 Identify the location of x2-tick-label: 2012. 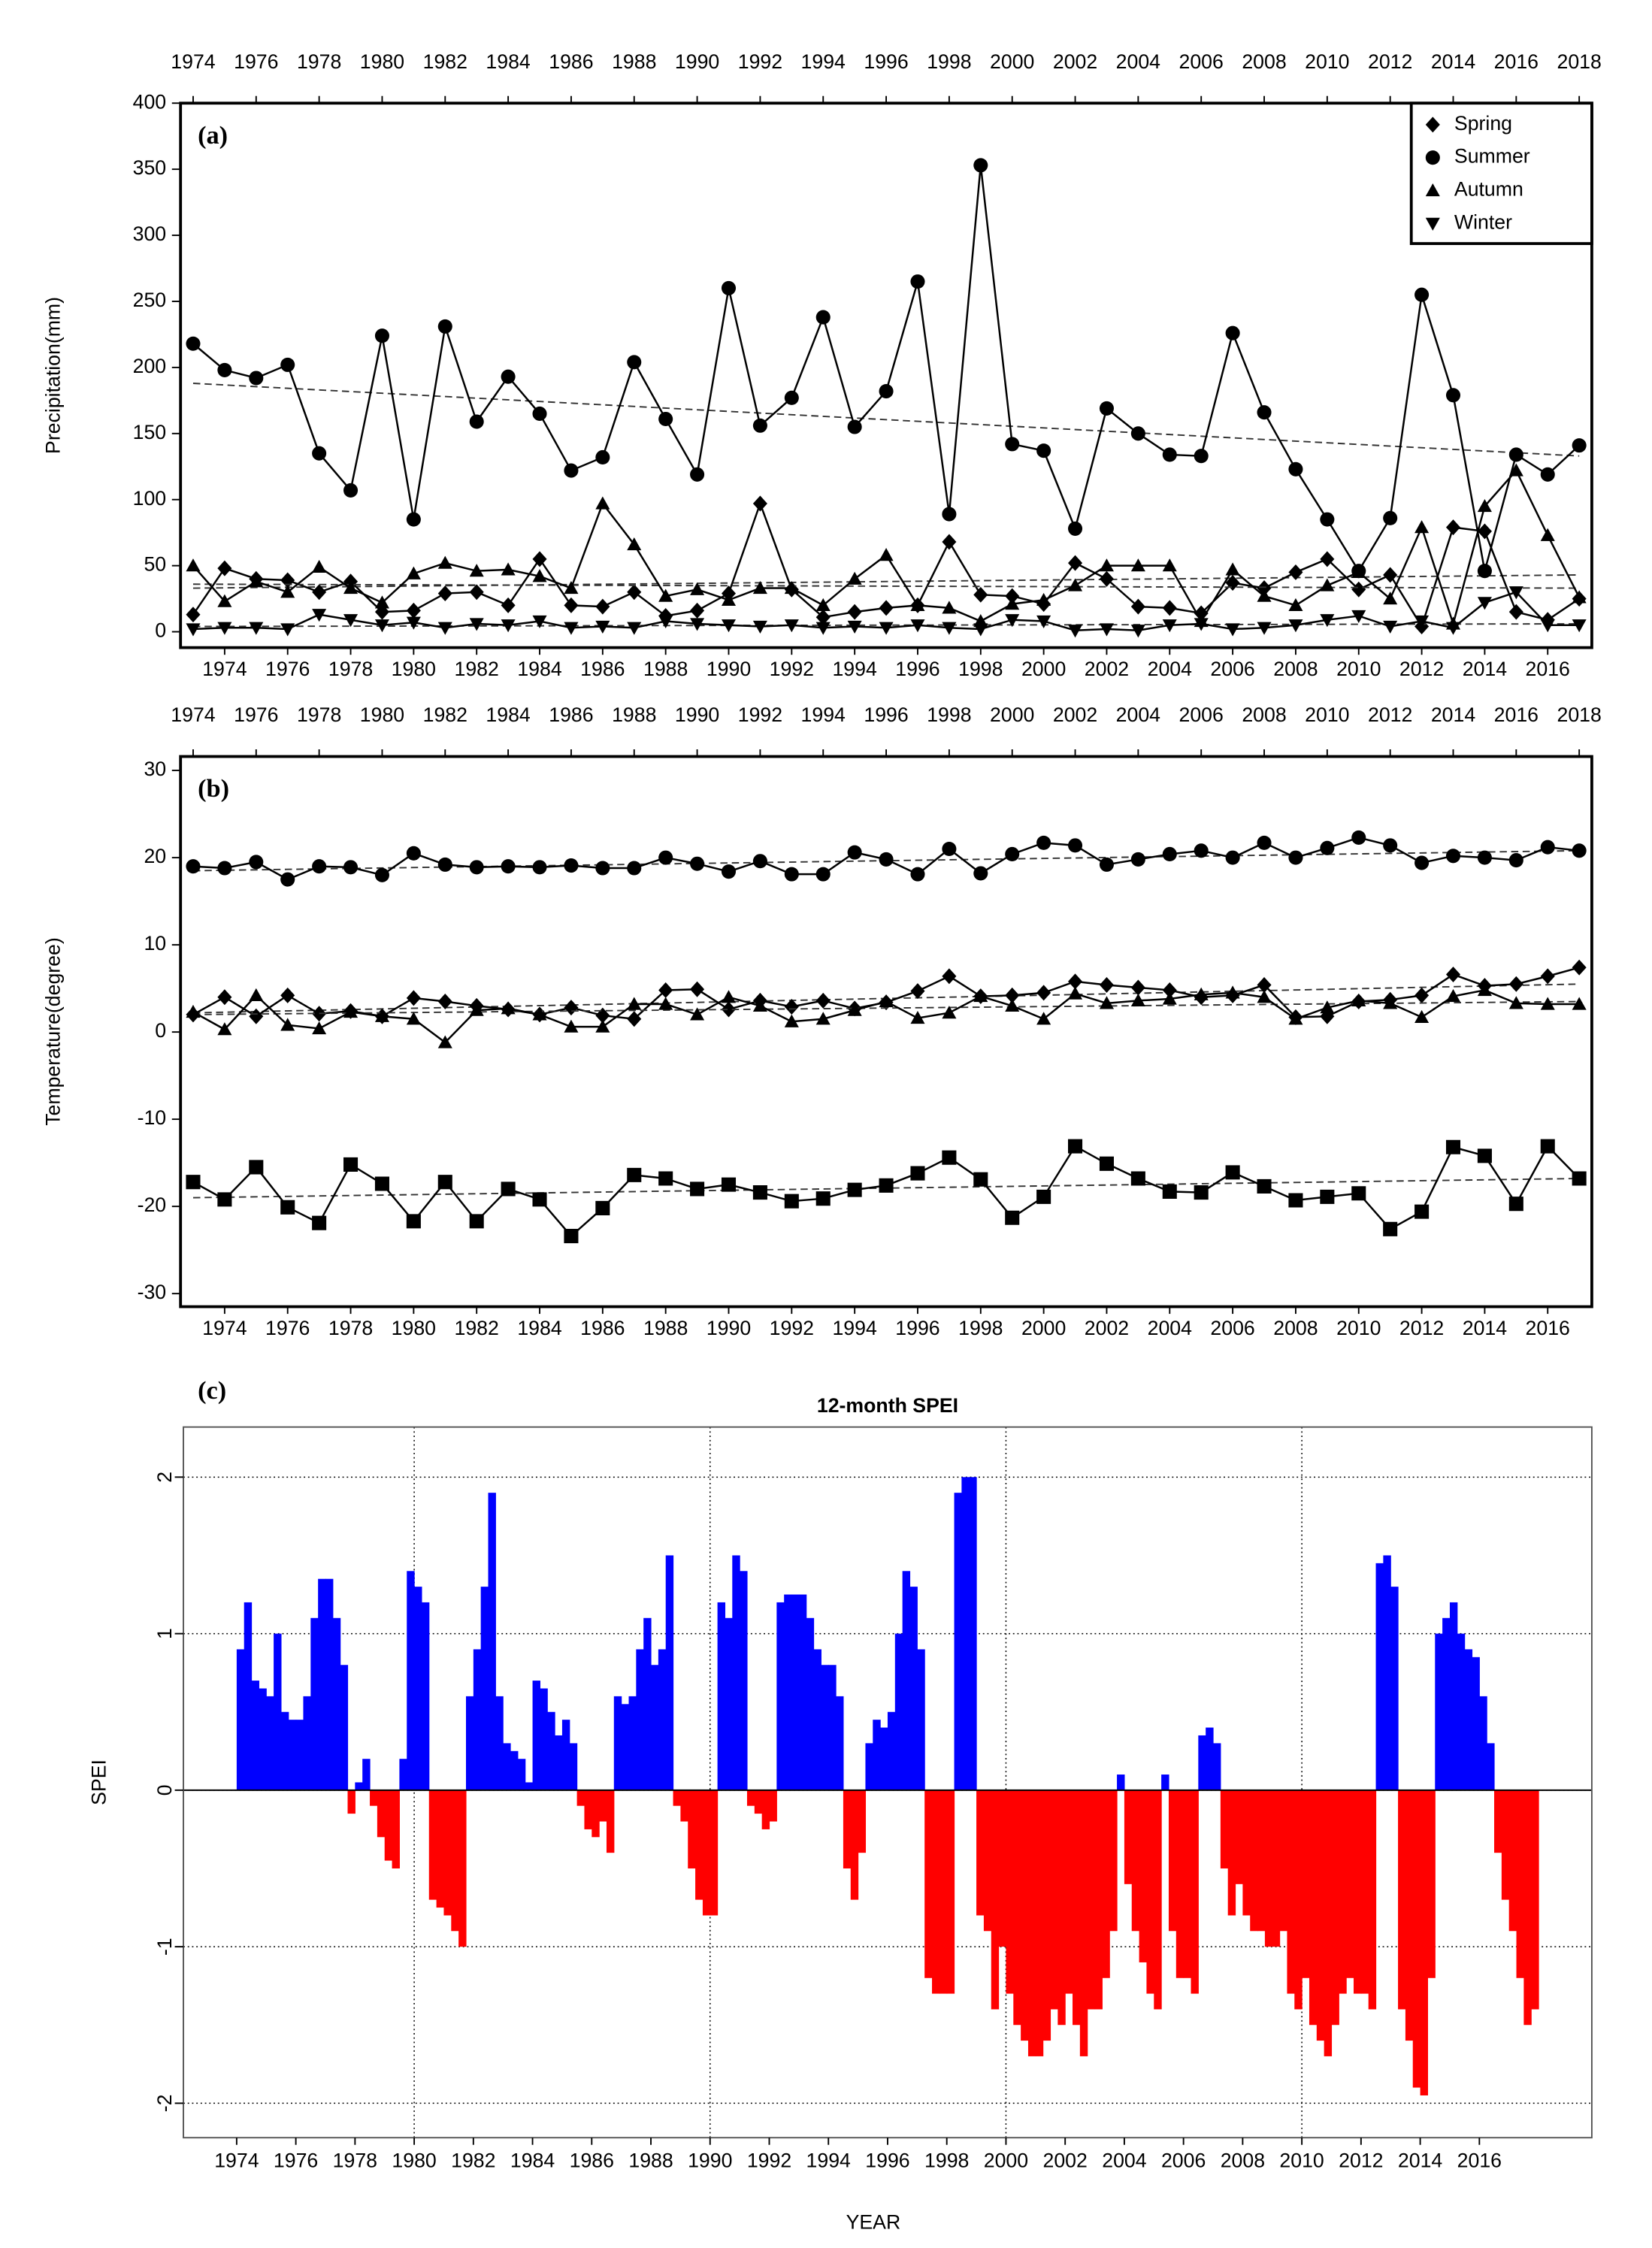
(1390, 61).